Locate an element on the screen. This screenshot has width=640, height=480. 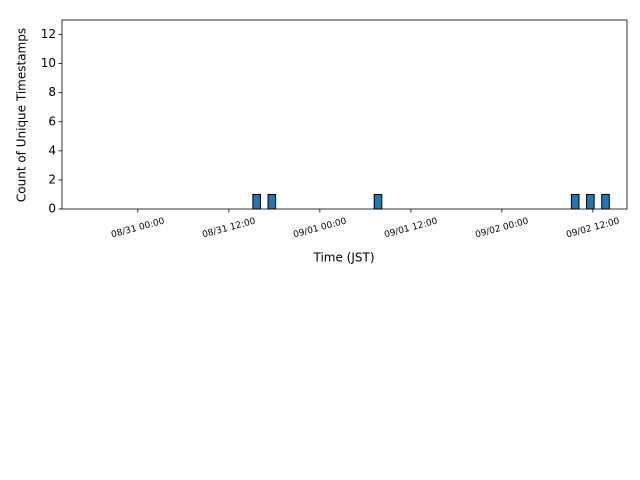
y-tick-label: 2 is located at coordinates (52, 179).